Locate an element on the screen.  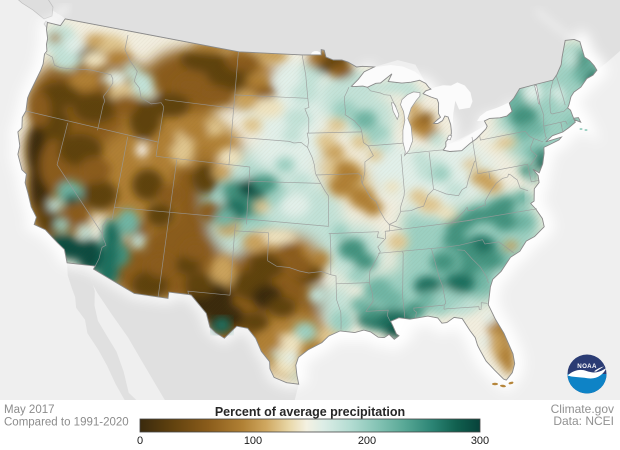
svg-text: 100 is located at coordinates (253, 441).